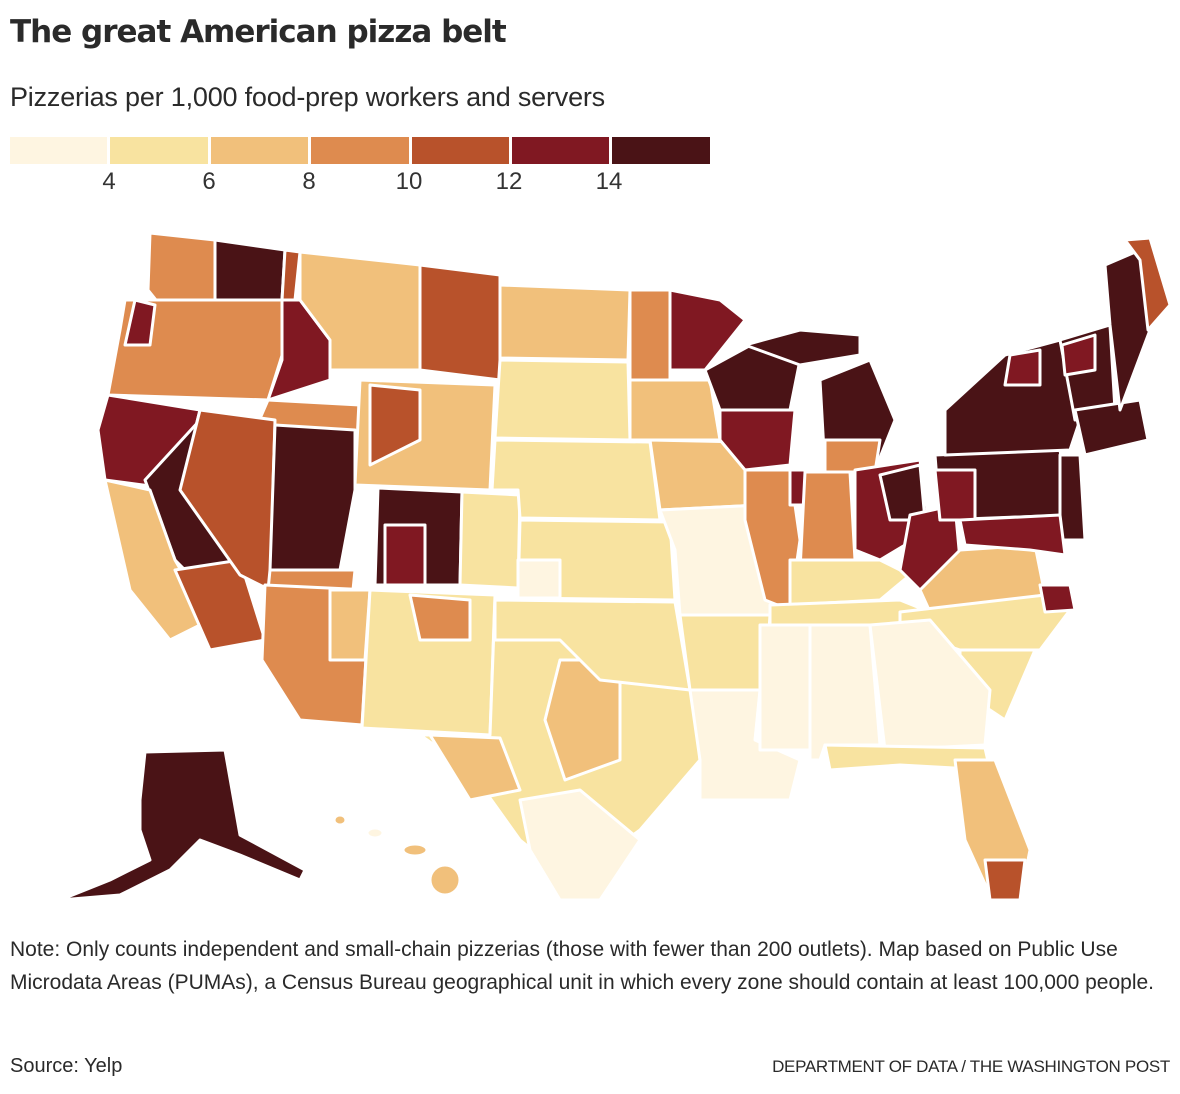  Describe the element at coordinates (1111, 427) in the screenshot. I see `region-ma-ct-ri` at that location.